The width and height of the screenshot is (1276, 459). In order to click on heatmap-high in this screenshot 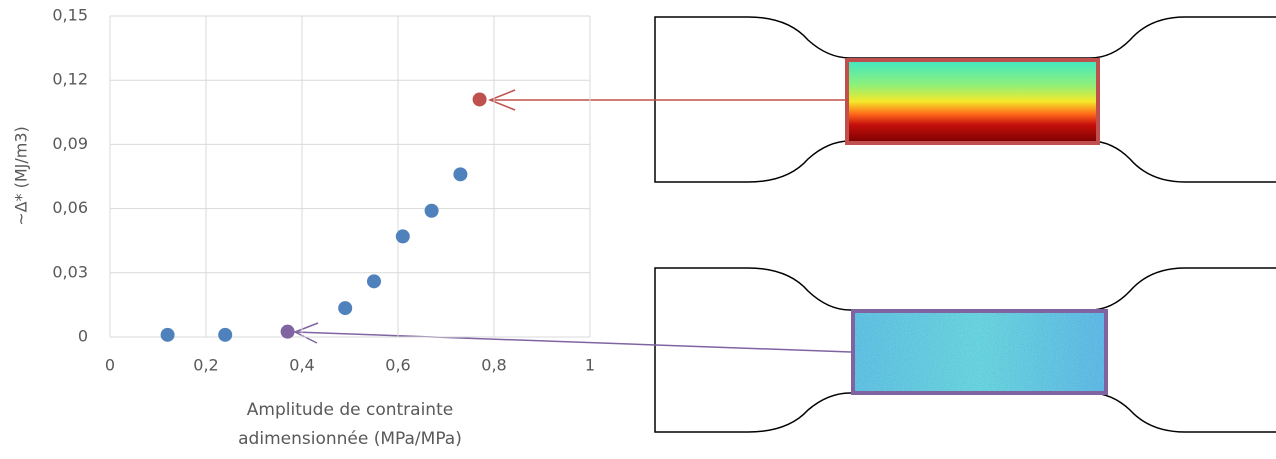, I will do `click(972, 101)`.